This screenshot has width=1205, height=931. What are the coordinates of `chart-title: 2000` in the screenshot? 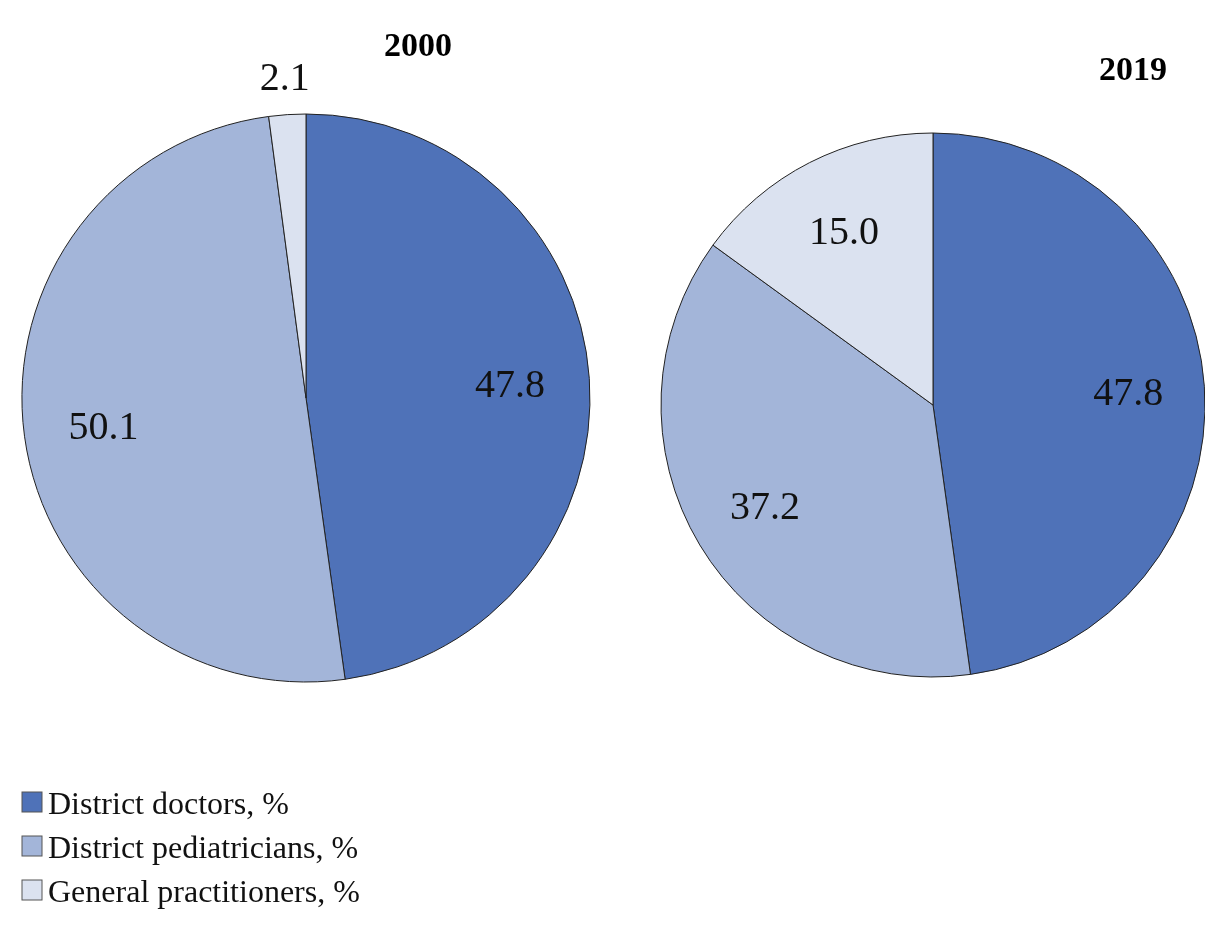 It's located at (418, 44).